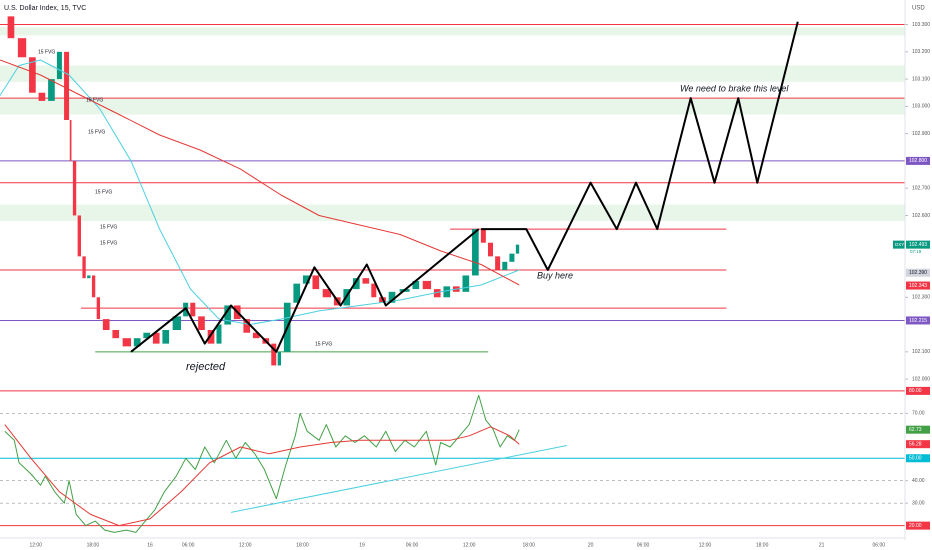 This screenshot has height=550, width=932. Describe the element at coordinates (921, 52) in the screenshot. I see `y-tick-label: 103.200` at that location.